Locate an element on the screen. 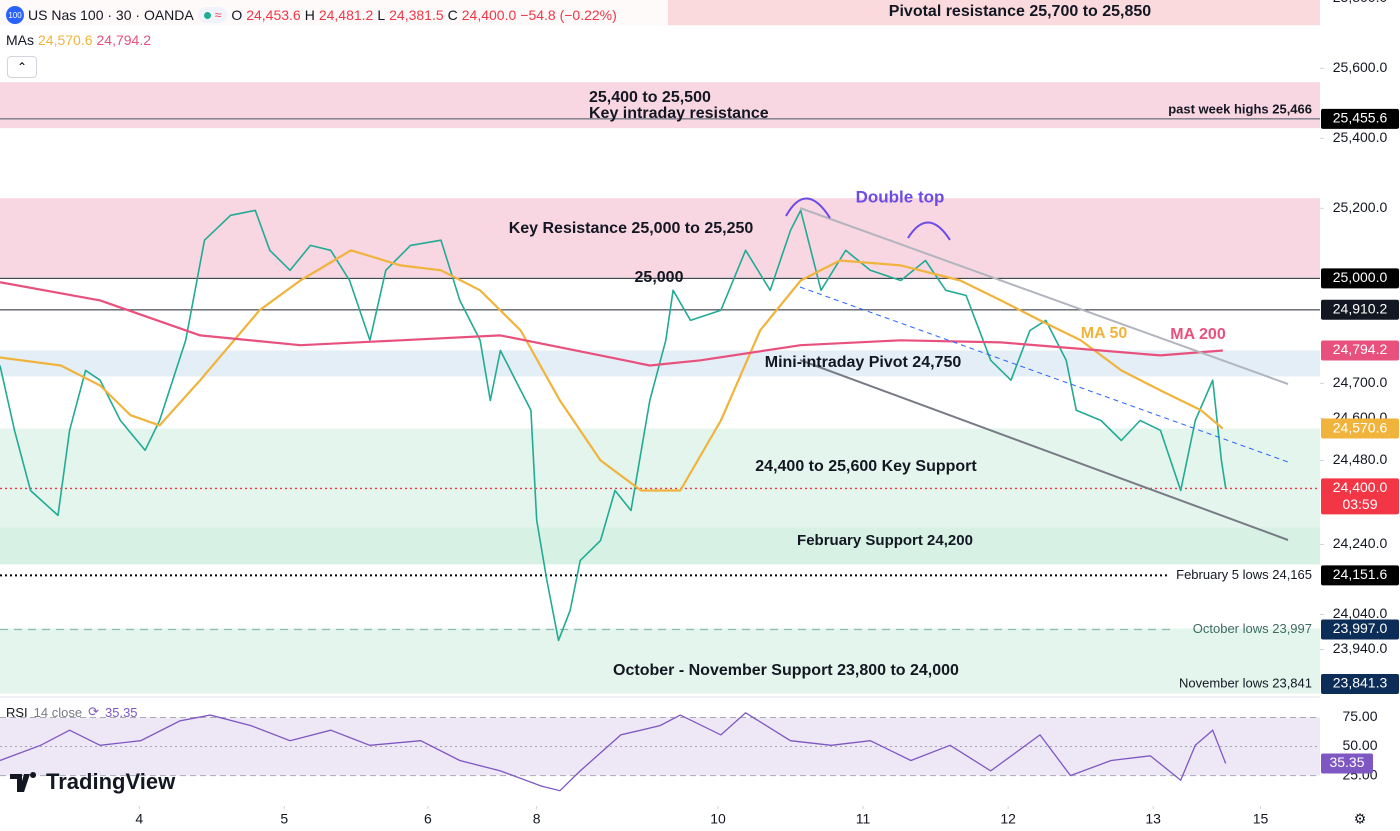  level-note: 25,000 is located at coordinates (659, 277).